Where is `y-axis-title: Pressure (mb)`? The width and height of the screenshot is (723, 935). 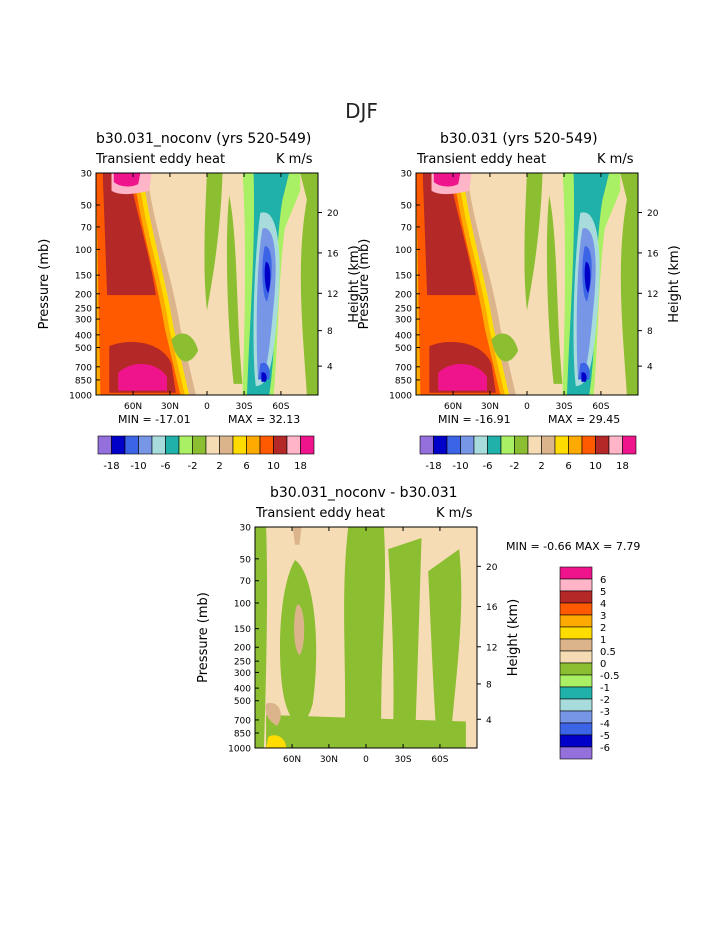 y-axis-title: Pressure (mb) is located at coordinates (364, 284).